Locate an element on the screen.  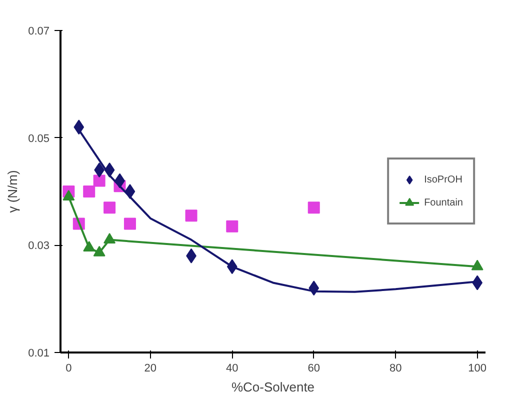
x-tick-label: 100 is located at coordinates (477, 368).